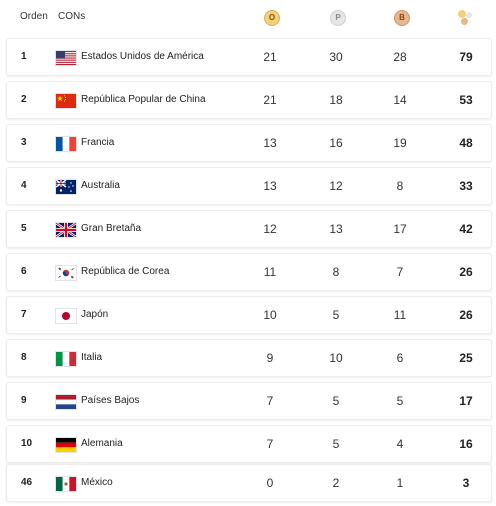 The image size is (496, 506). I want to click on table-row: 6 República de Corea 11 8 7 26, so click(249, 272).